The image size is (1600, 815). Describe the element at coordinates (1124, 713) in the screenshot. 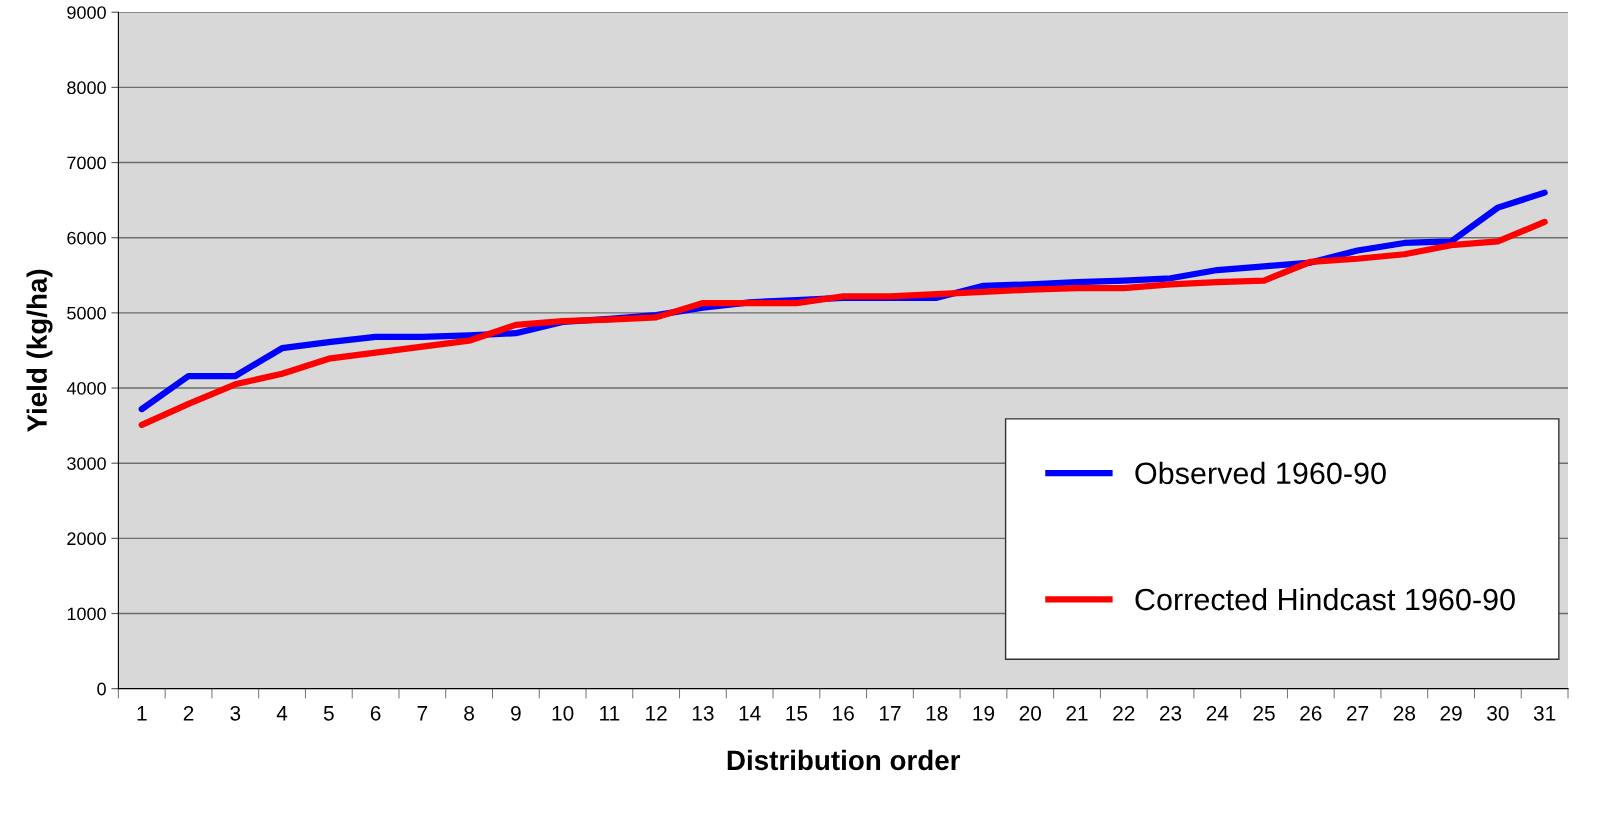

I see `x-tick-label: 22` at that location.